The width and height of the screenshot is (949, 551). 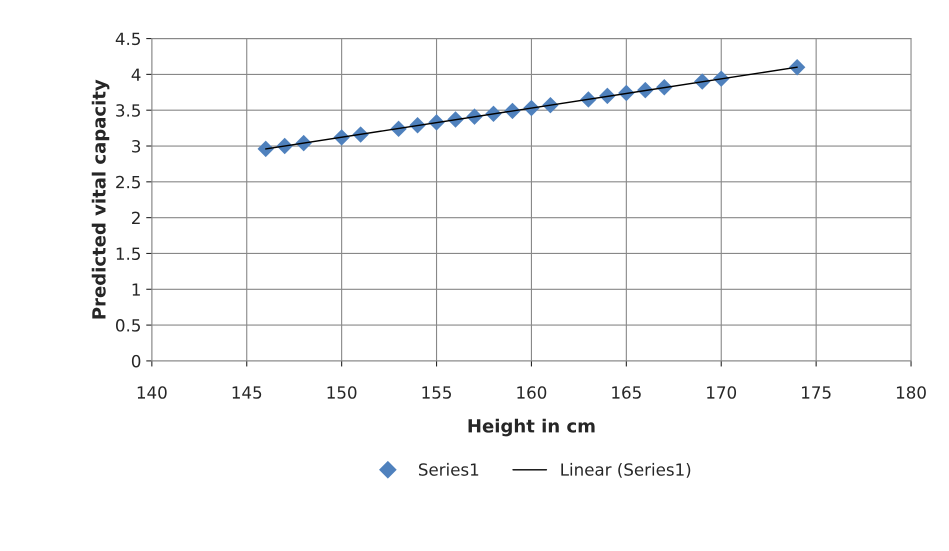 What do you see at coordinates (721, 392) in the screenshot?
I see `x-tick-label: 170` at bounding box center [721, 392].